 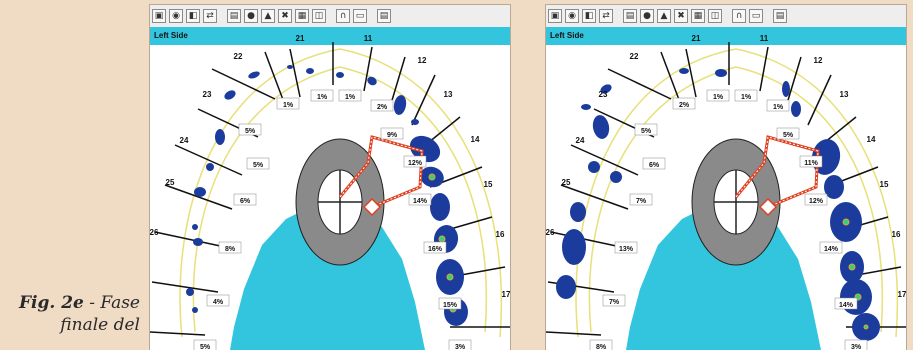 What do you see at coordinates (816, 201) in the screenshot?
I see `percent-label: 12%` at bounding box center [816, 201].